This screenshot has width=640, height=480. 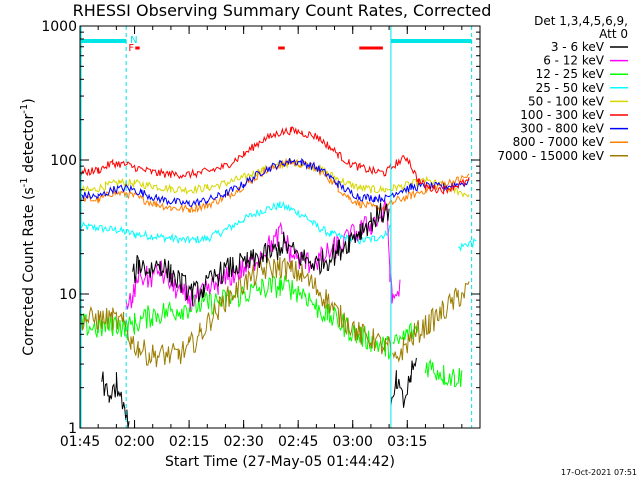 What do you see at coordinates (28, 226) in the screenshot?
I see `y-axis-label: Corrected Count Rate (s-1 detector-1)` at bounding box center [28, 226].